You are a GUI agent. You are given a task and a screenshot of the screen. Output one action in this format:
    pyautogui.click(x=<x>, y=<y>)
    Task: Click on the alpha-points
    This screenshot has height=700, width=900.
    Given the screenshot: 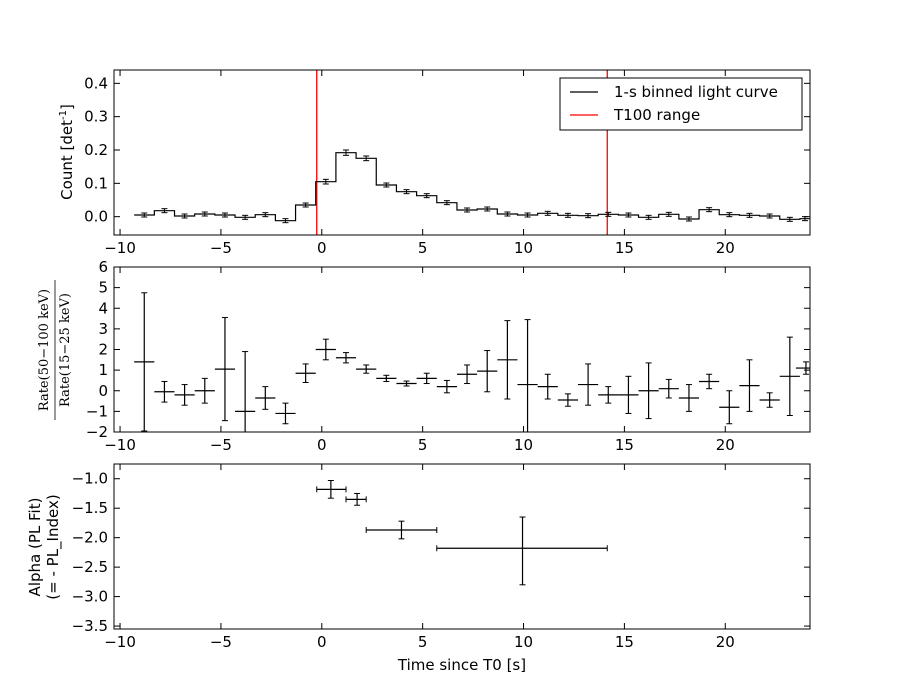 What is the action you would take?
    pyautogui.click(x=462, y=533)
    